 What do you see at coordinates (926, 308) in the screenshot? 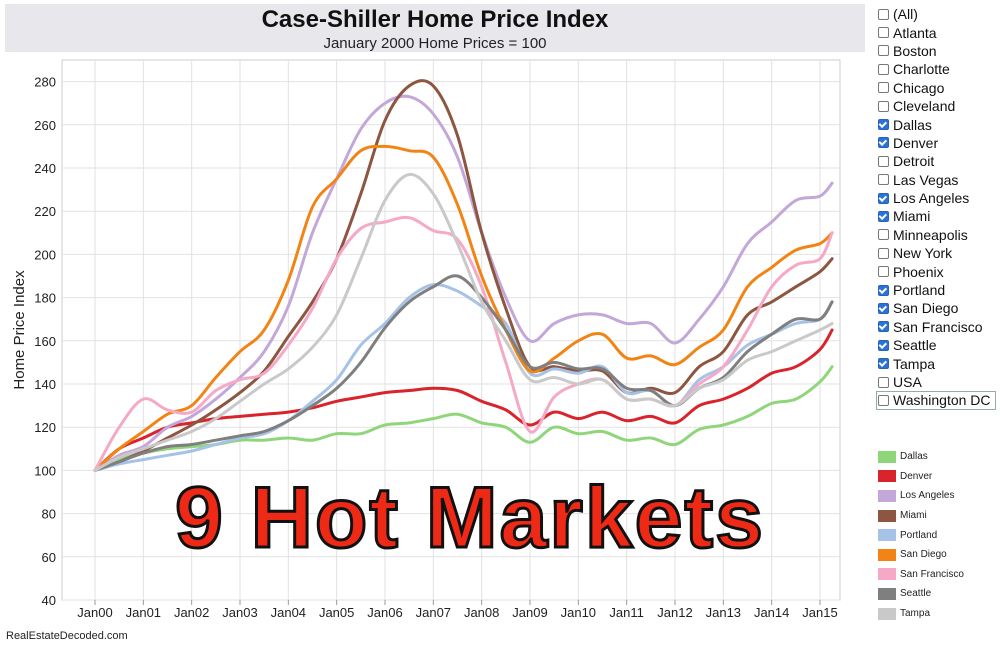
I see `filter-item-label: San Diego` at bounding box center [926, 308].